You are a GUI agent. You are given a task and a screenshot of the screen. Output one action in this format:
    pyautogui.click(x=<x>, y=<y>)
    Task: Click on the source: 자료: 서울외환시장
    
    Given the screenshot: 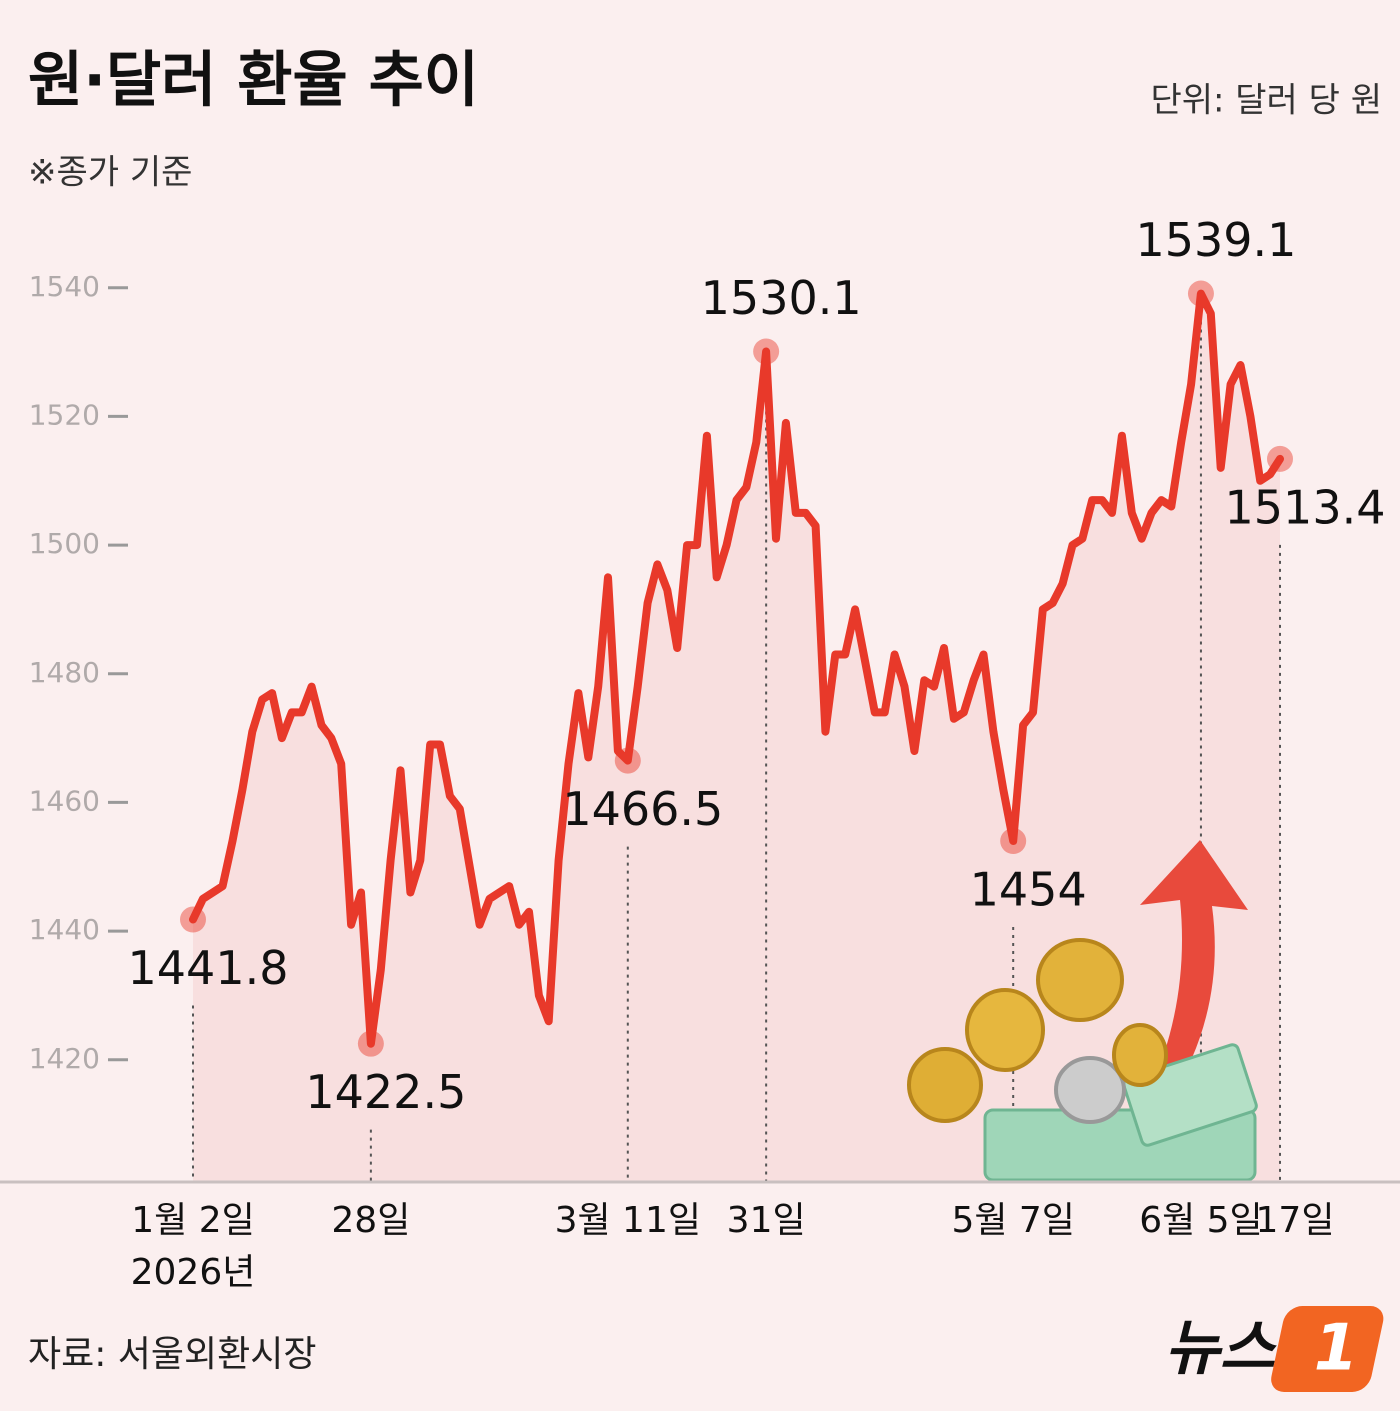 What is the action you would take?
    pyautogui.click(x=172, y=1354)
    